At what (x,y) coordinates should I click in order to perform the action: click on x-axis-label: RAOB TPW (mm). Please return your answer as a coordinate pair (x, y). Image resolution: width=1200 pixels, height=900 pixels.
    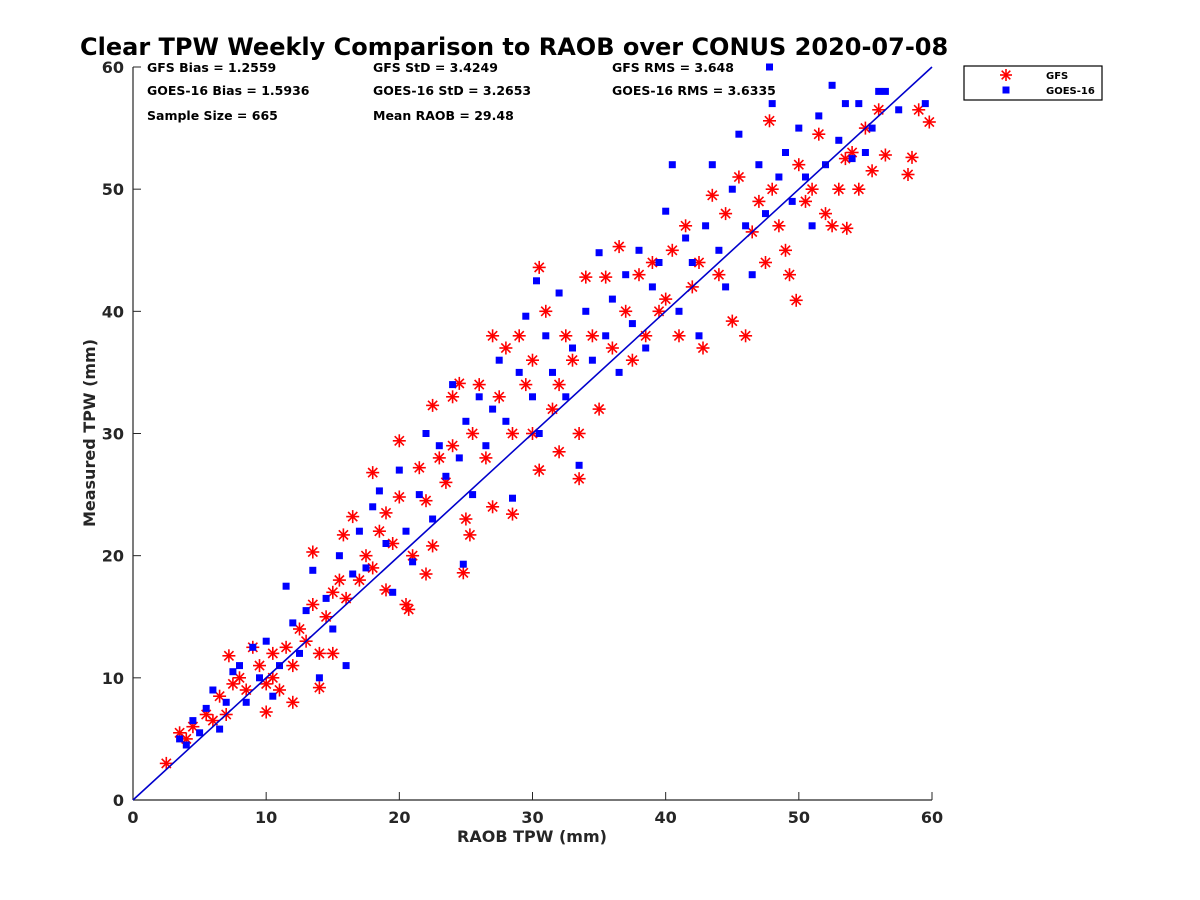
    Looking at the image, I should click on (532, 836).